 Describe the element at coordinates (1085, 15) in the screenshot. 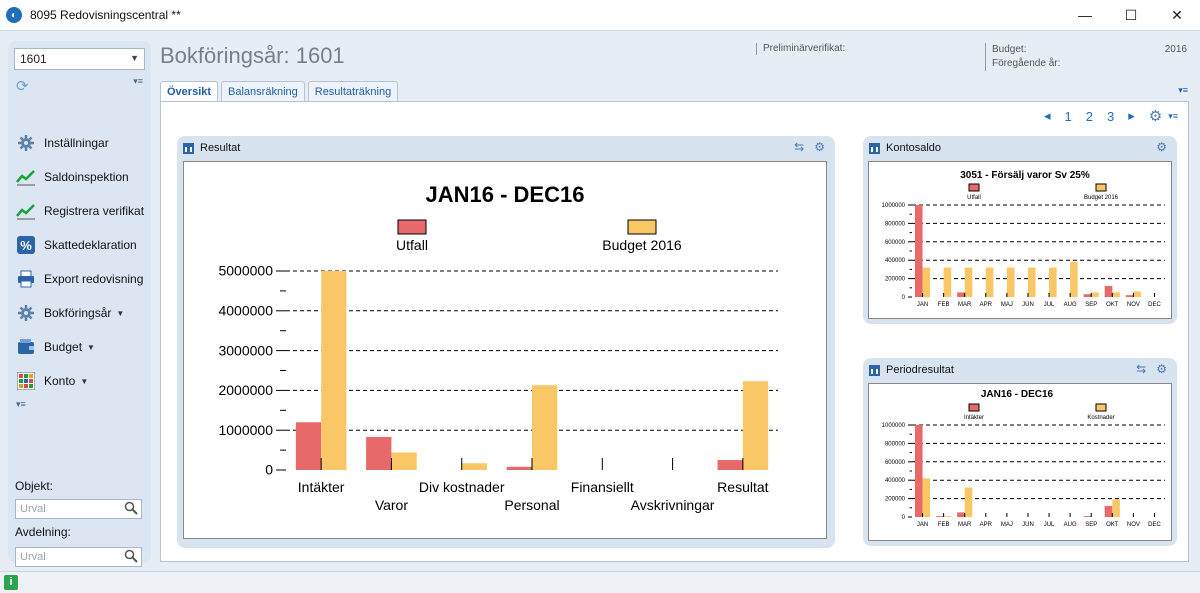

I see `minimize-button: —` at that location.